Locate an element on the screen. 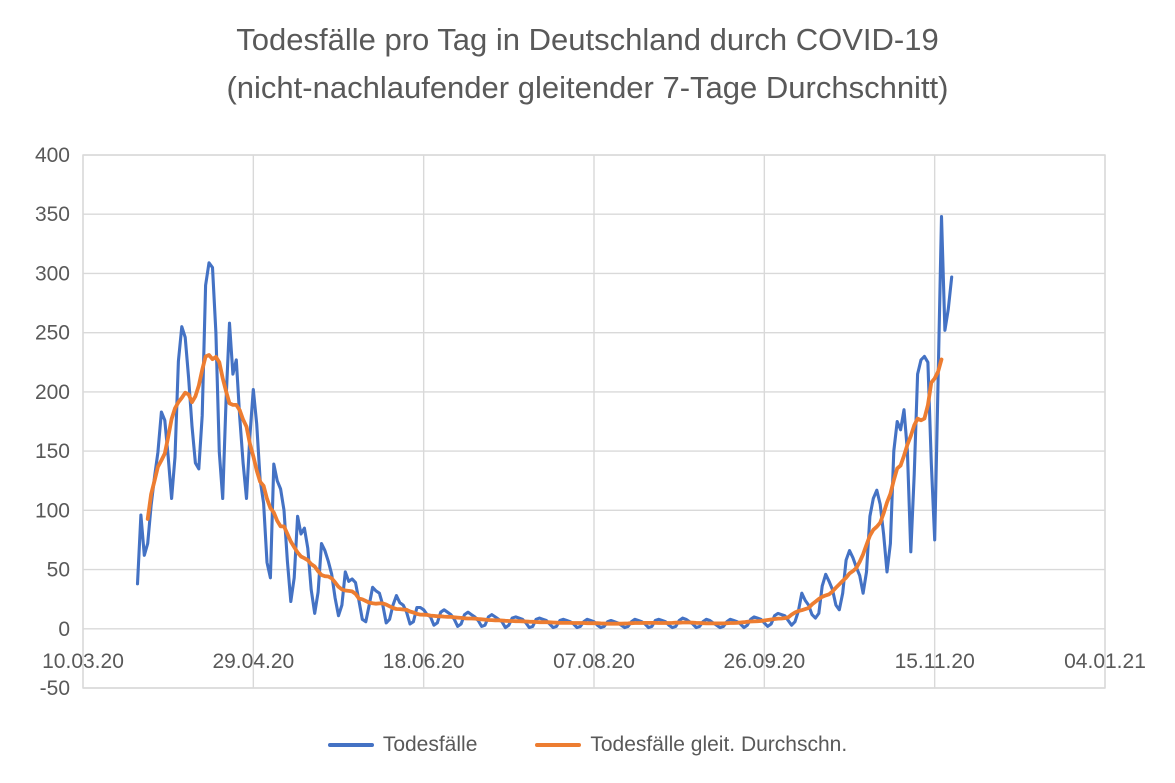  legend-item-todesfaelle: Todesfälle is located at coordinates (402, 745).